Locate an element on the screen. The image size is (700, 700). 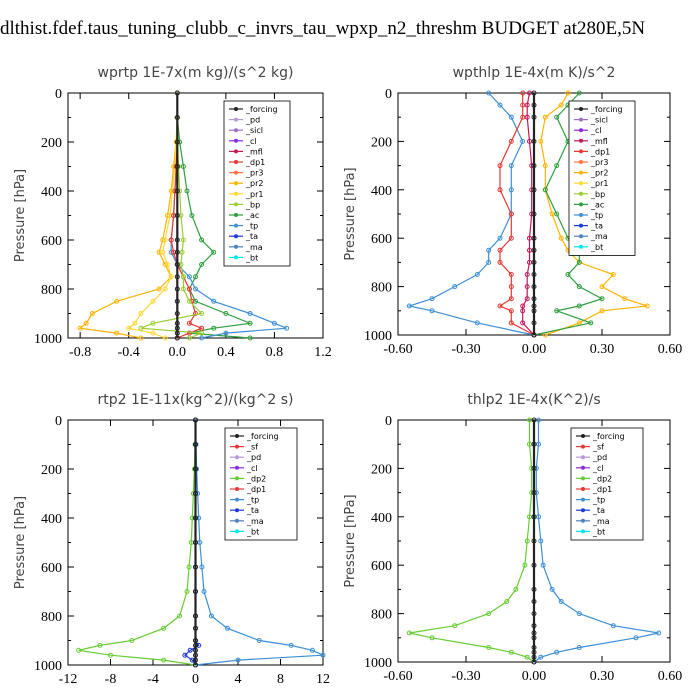
x-tick-label: -0.8 is located at coordinates (80, 352).